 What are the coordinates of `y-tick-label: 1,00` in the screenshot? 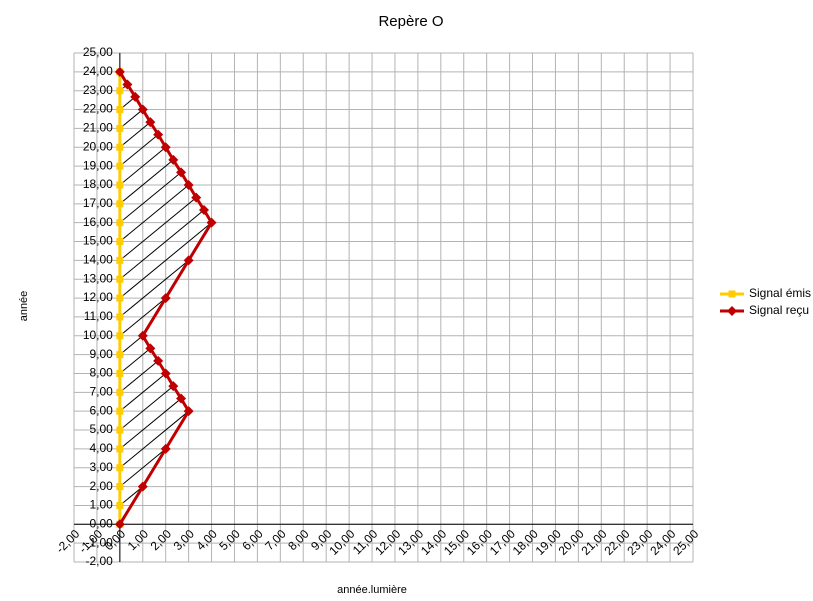 It's located at (101, 505).